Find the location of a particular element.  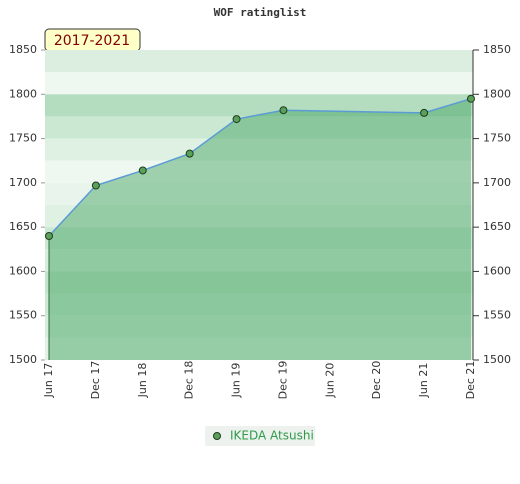

badge: 2017-2021 is located at coordinates (92, 41).